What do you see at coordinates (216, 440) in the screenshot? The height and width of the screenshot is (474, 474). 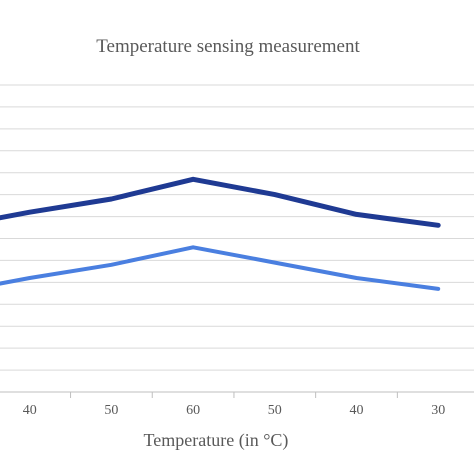 I see `x-axis-label: Temperature (in °C)` at bounding box center [216, 440].